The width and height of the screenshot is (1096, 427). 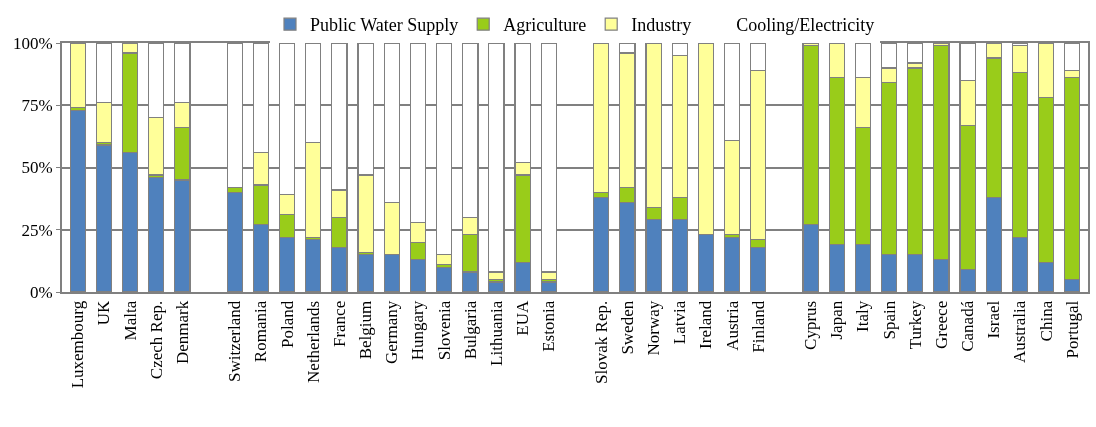 I want to click on y-tick-label: 50%, so click(x=37, y=168).